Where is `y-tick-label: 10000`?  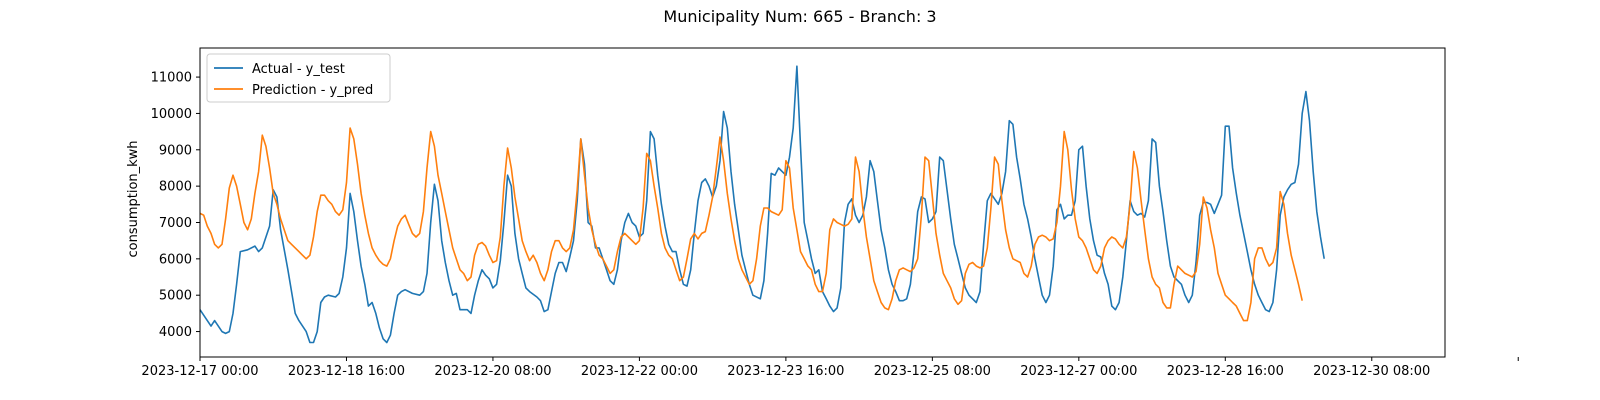
y-tick-label: 10000 is located at coordinates (171, 114).